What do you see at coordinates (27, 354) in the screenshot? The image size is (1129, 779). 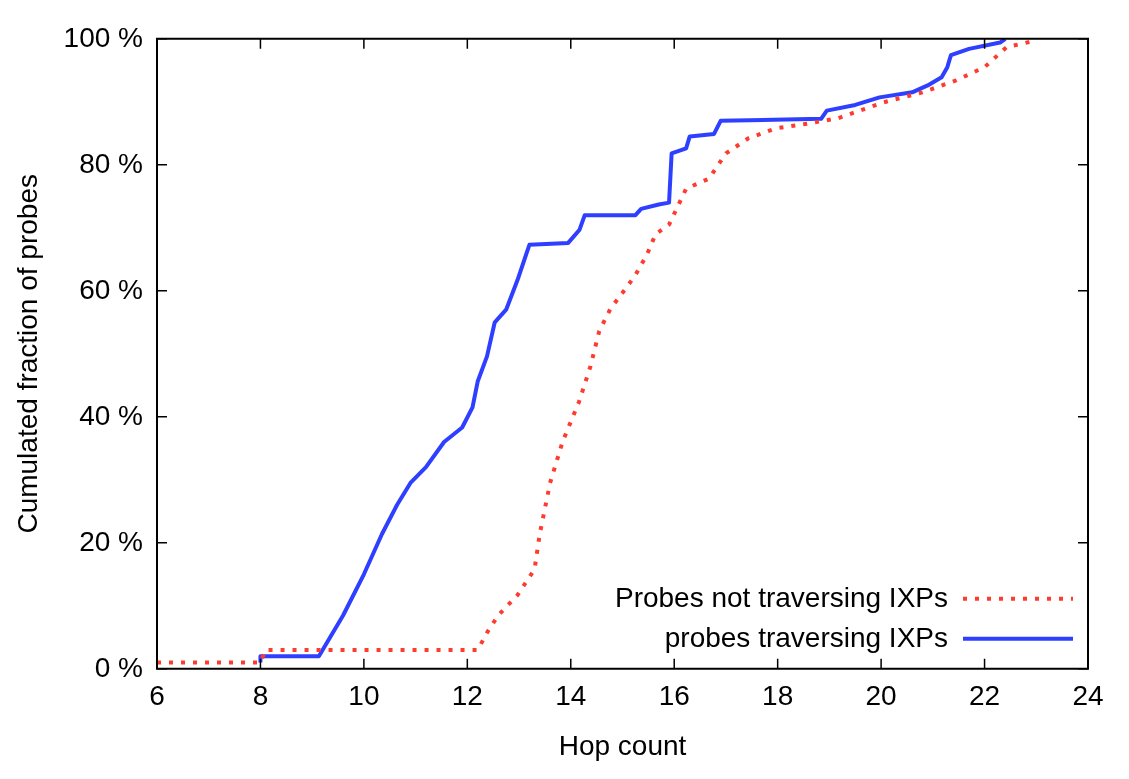 I see `y-axis-title: Cumulated fraction of probes` at bounding box center [27, 354].